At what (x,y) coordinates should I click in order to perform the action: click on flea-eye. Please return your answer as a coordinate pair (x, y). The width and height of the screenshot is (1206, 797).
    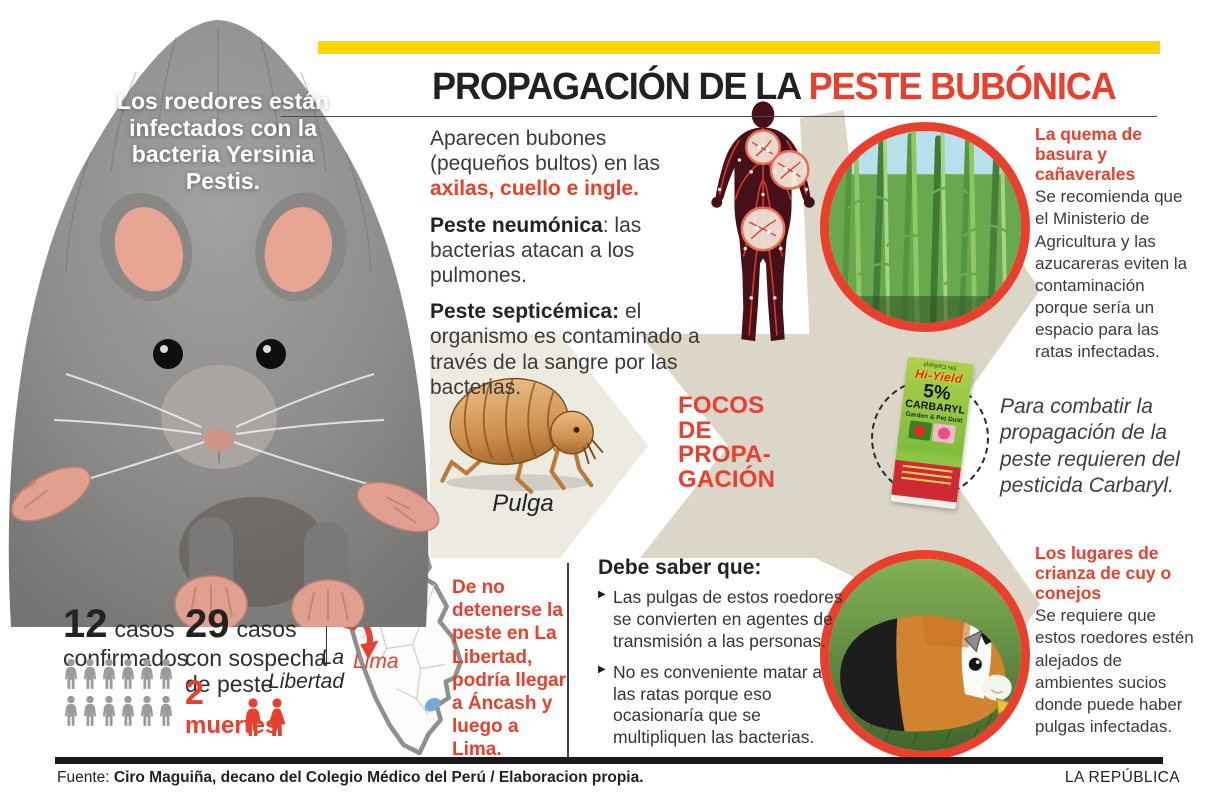
    Looking at the image, I should click on (576, 429).